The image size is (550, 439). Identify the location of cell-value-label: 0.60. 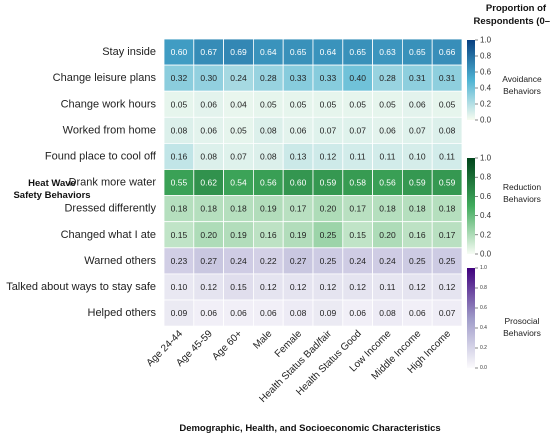
(179, 52).